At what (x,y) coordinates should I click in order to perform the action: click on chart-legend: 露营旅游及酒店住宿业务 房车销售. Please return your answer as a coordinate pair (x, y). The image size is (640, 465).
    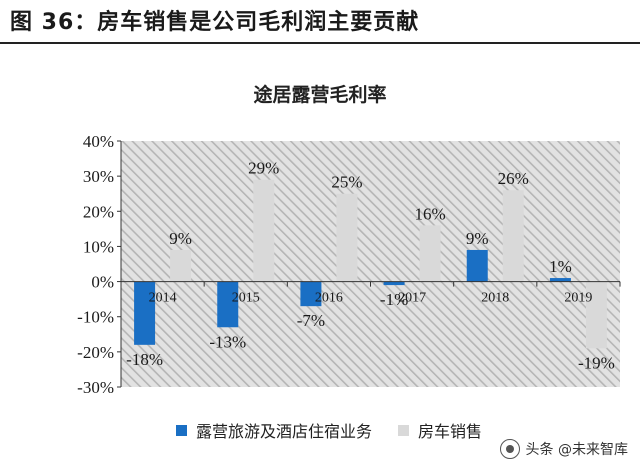
    Looking at the image, I should click on (342, 430).